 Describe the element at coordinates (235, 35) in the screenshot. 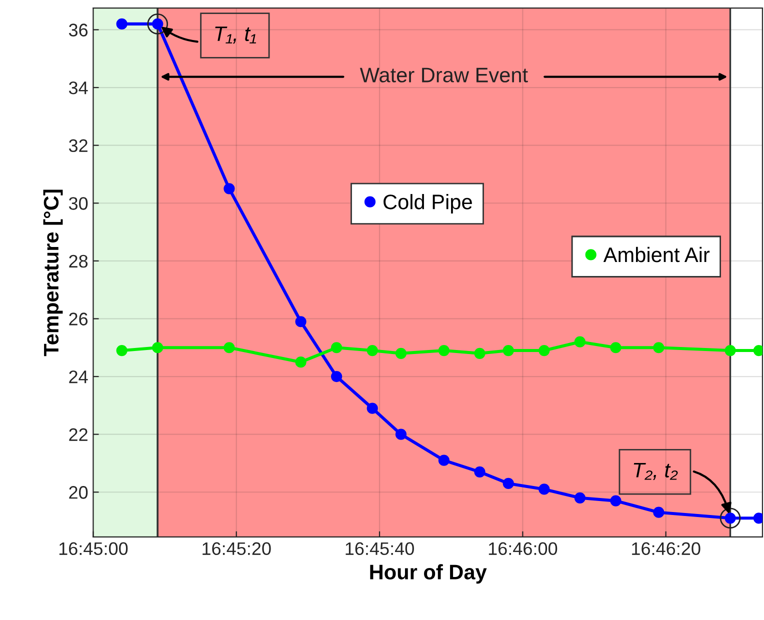

I see `annotation: T₁, t₁` at that location.